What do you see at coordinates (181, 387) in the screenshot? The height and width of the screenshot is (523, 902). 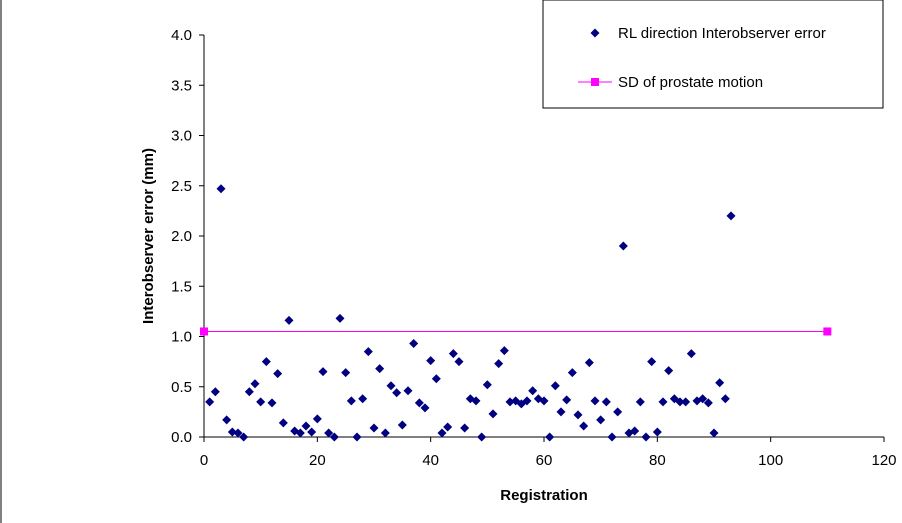 I see `y-tick-label: 0.5` at bounding box center [181, 387].